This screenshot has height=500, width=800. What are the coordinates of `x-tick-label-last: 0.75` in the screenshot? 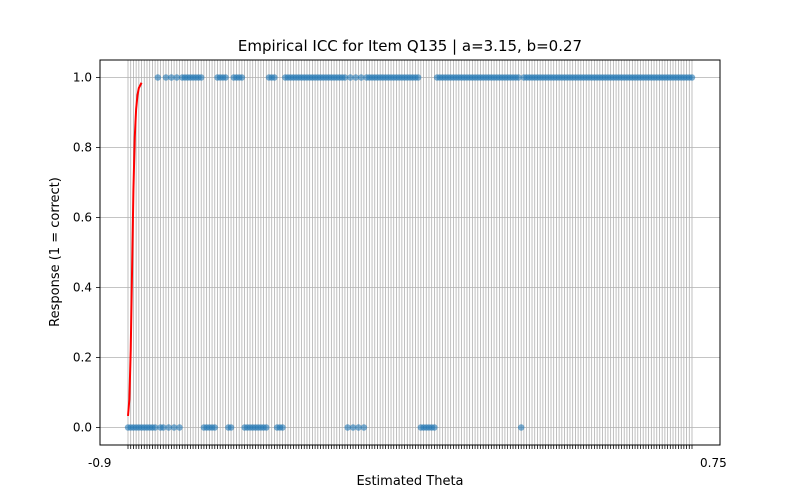 It's located at (713, 463).